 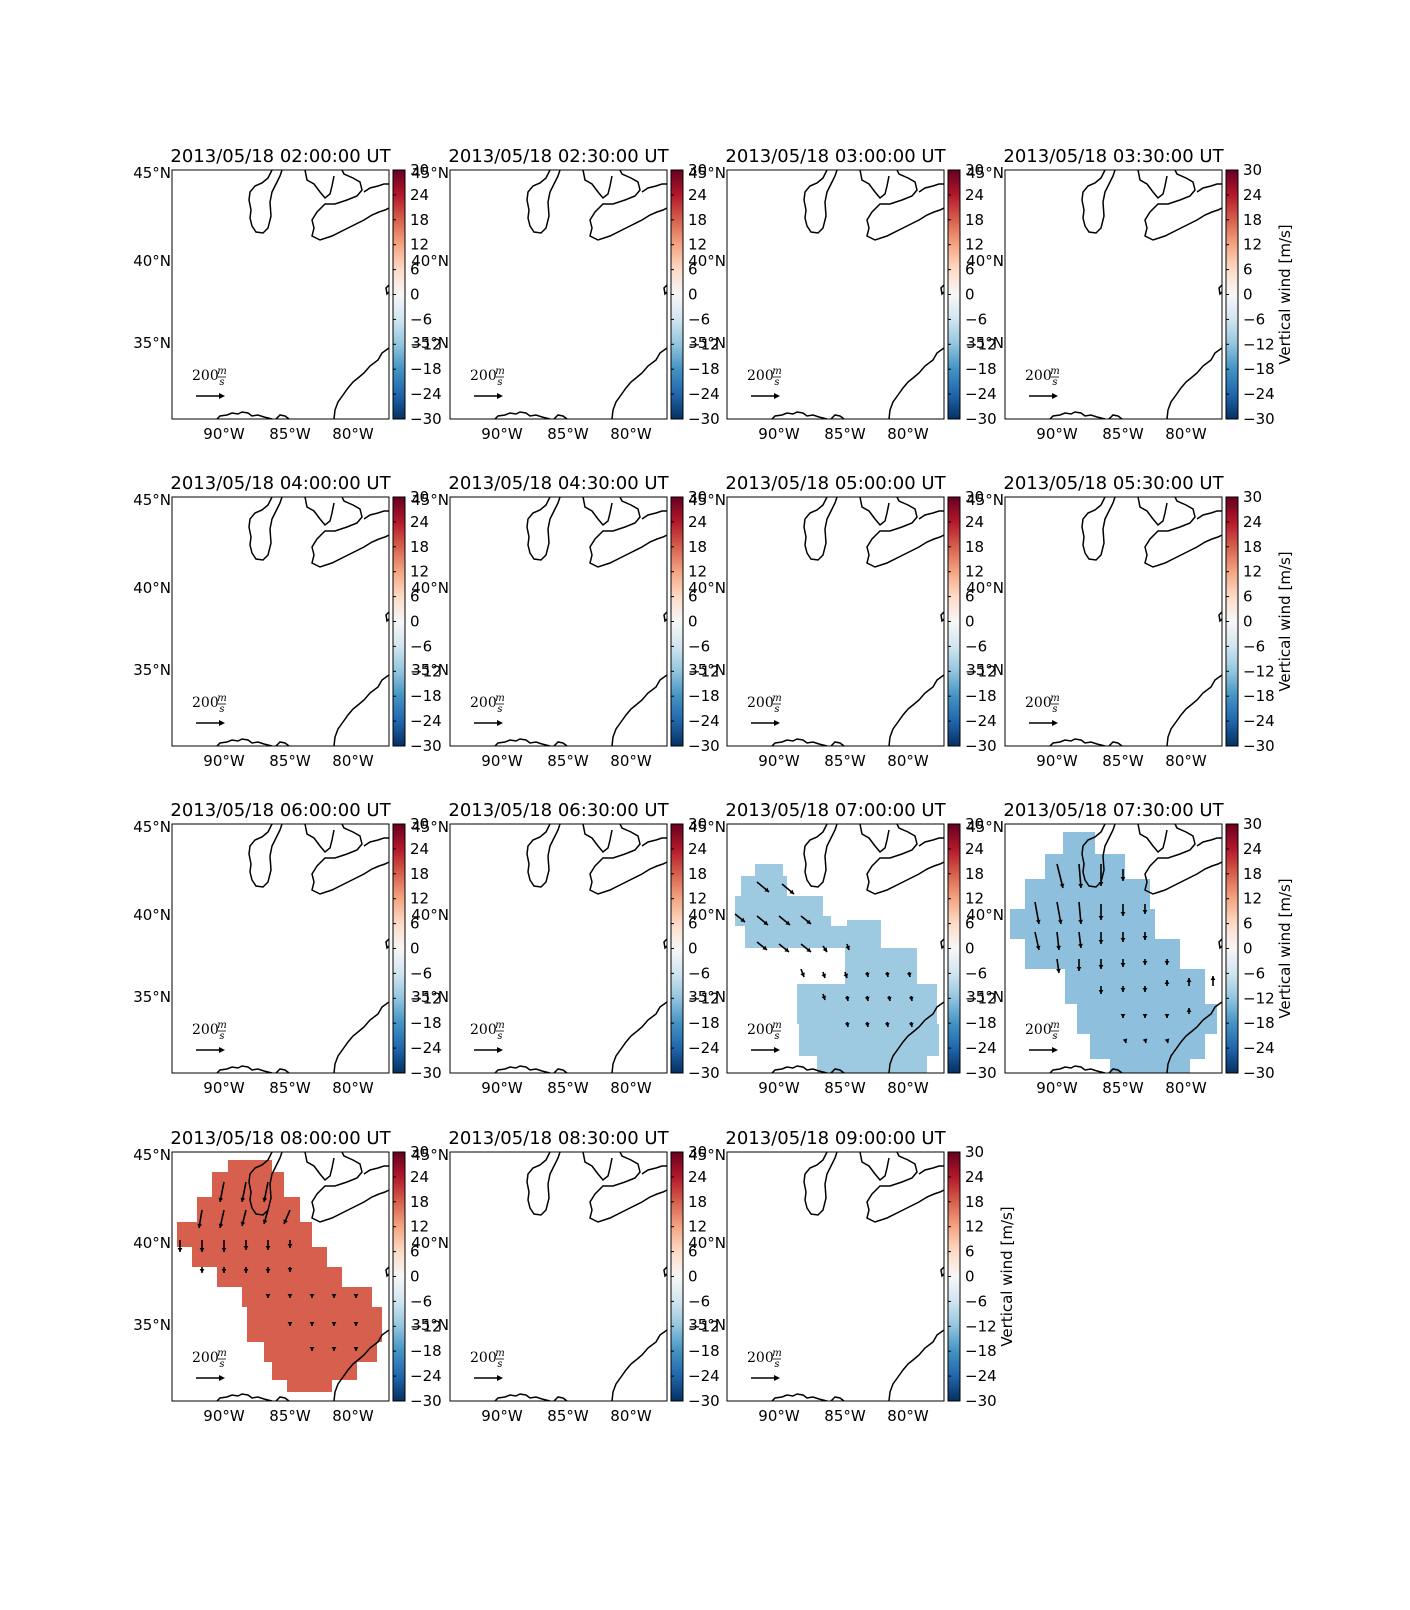 I want to click on colorbar-tick-label: 12, so click(x=974, y=245).